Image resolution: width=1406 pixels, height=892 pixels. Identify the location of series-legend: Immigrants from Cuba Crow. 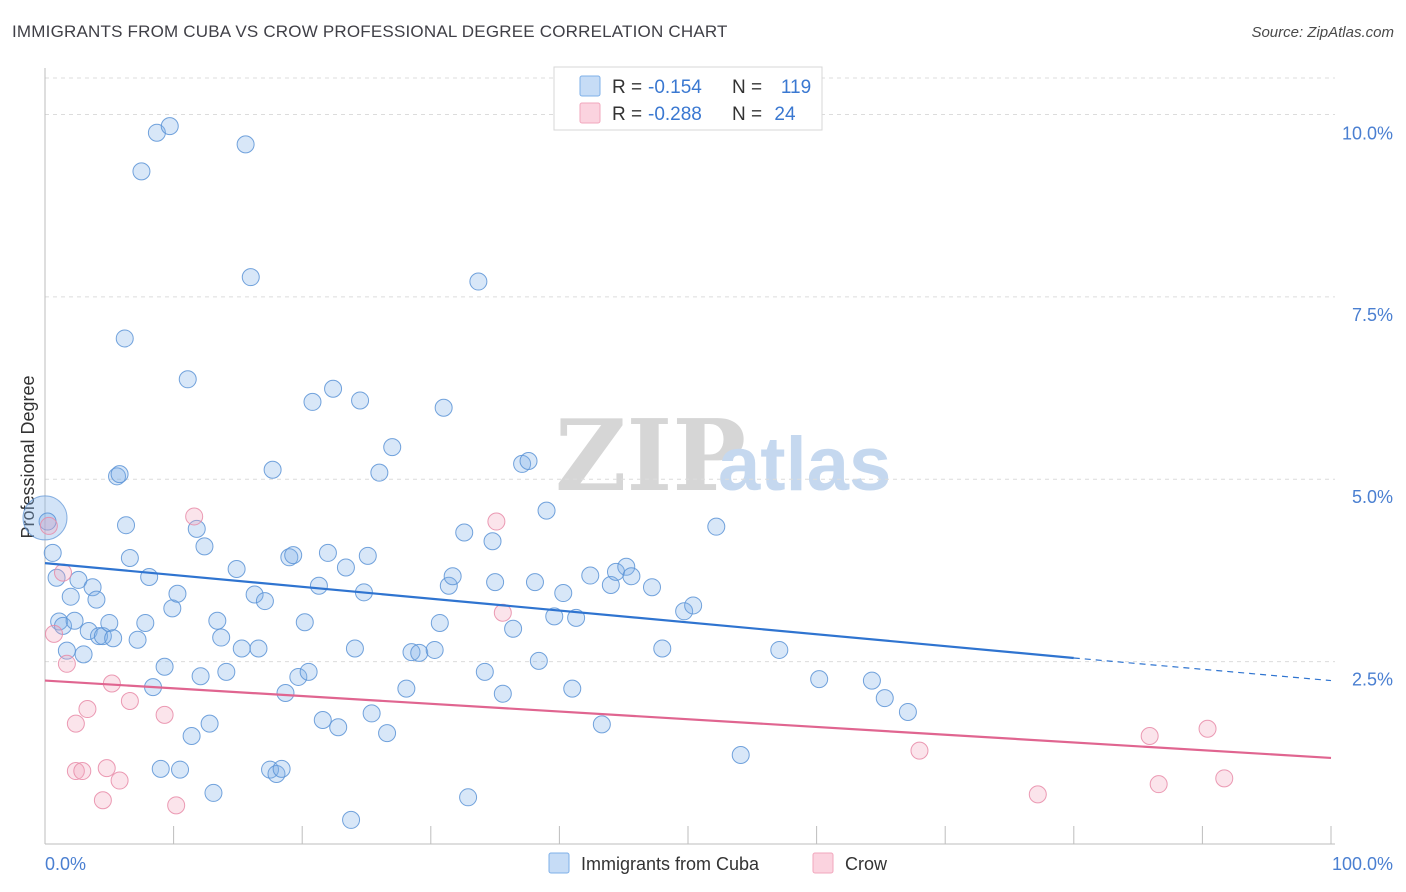
(718, 863).